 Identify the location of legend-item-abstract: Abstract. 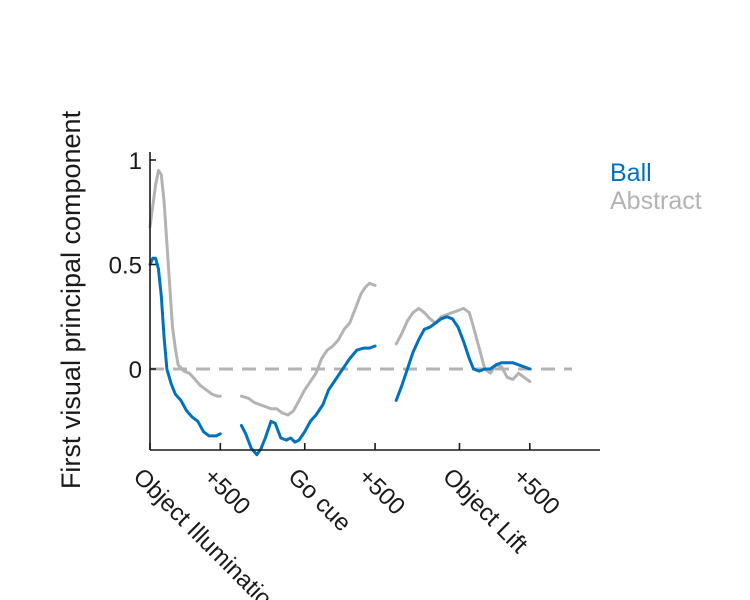
(656, 201).